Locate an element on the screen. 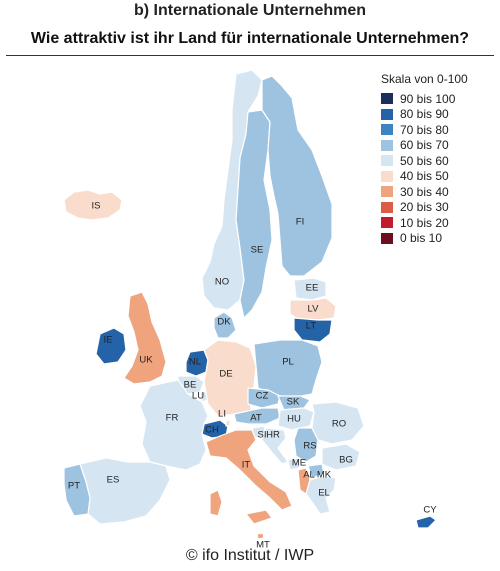 The width and height of the screenshot is (500, 571). legend-item: 20 bis 30 is located at coordinates (438, 208).